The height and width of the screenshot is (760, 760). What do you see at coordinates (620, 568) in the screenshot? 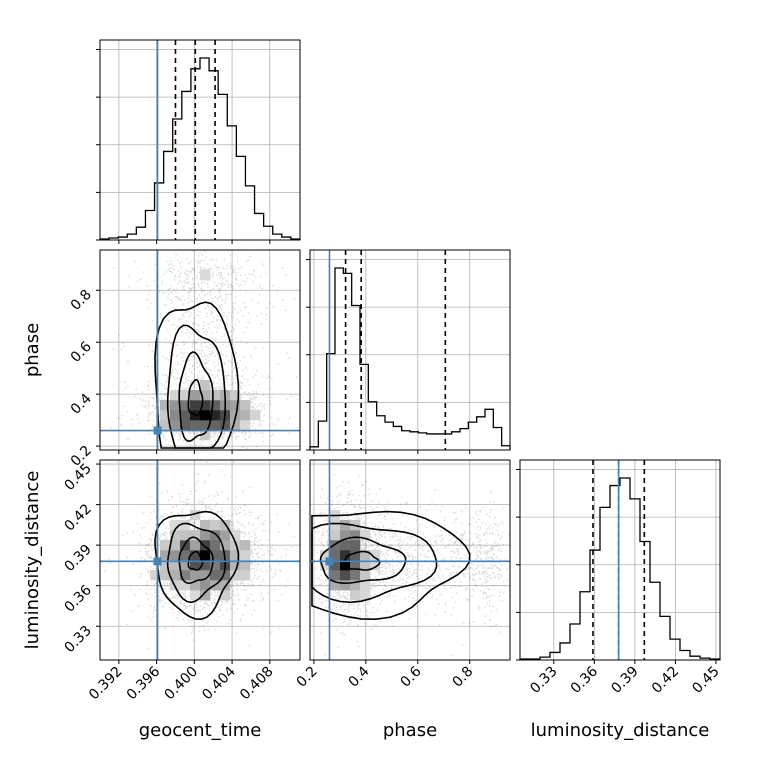
I see `histogram-luminosity_distance` at bounding box center [620, 568].